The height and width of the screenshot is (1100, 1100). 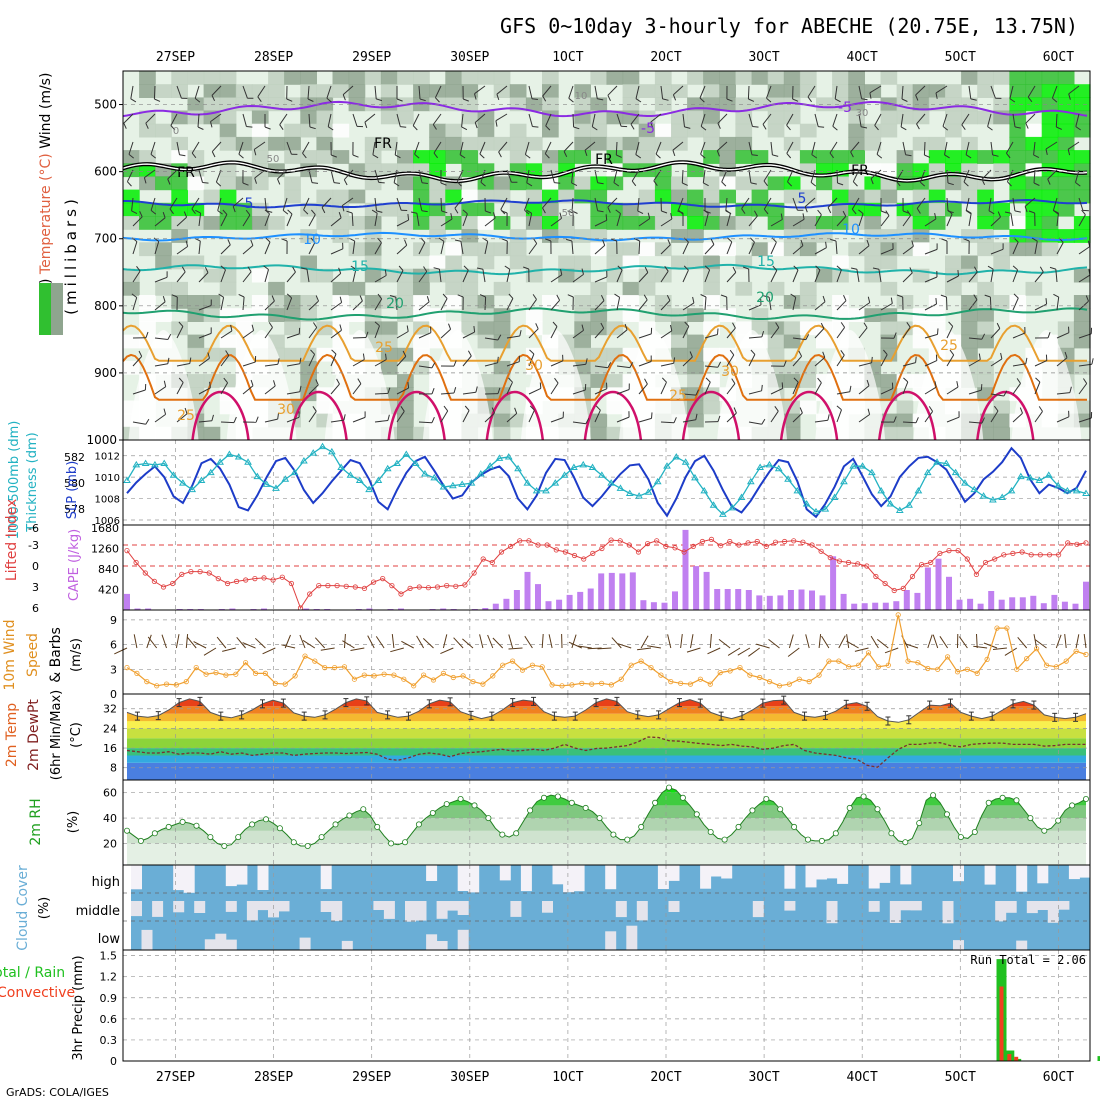 What do you see at coordinates (463, 878) in the screenshot?
I see `cloud-high-cell` at bounding box center [463, 878].